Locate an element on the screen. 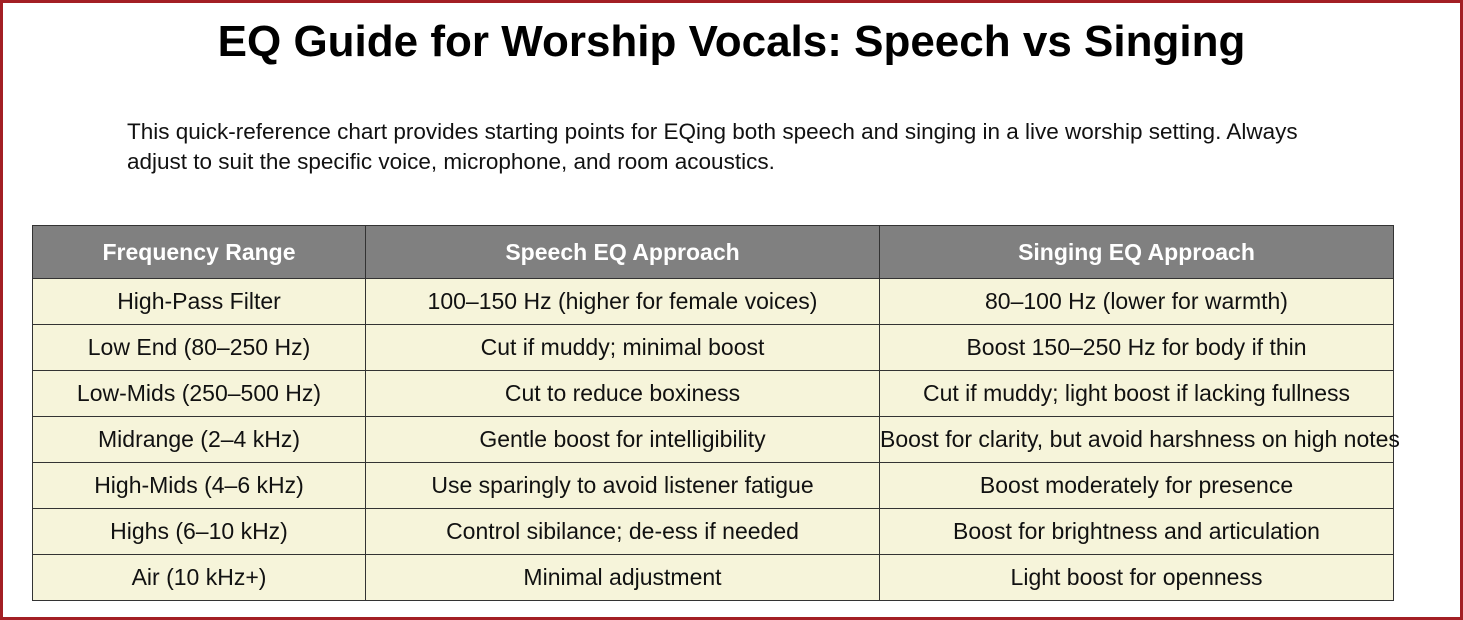  column-header: Frequency Range is located at coordinates (199, 252).